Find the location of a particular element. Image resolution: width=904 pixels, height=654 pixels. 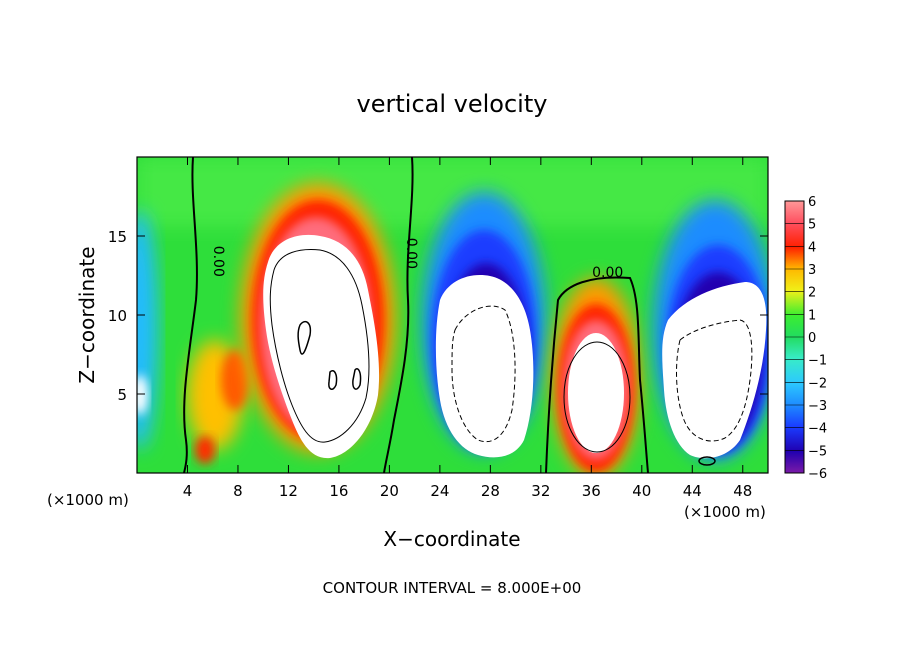

colorbar-tick-label: 1 is located at coordinates (812, 315).